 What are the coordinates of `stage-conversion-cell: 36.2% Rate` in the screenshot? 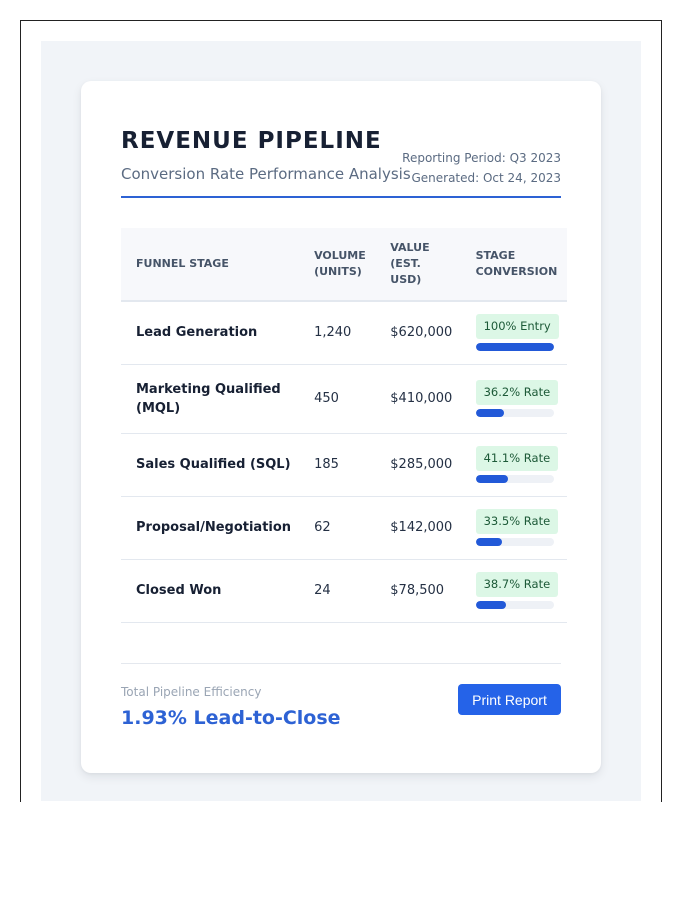 It's located at (513, 399).